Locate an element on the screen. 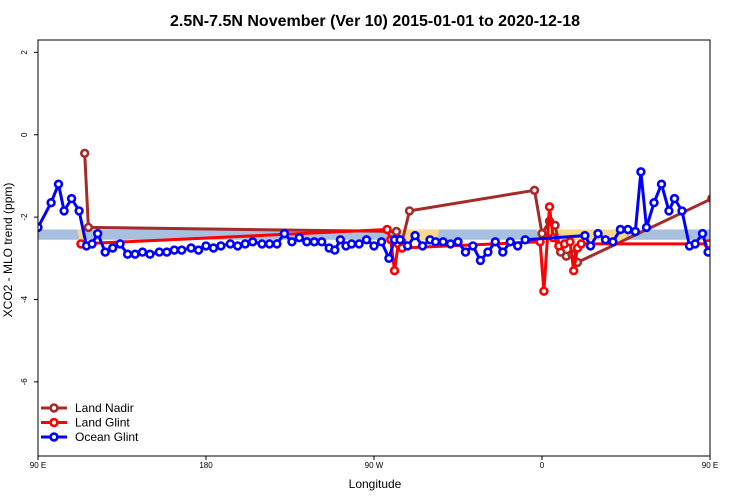 Image resolution: width=750 pixels, height=500 pixels. reference-band-layer is located at coordinates (374, 234).